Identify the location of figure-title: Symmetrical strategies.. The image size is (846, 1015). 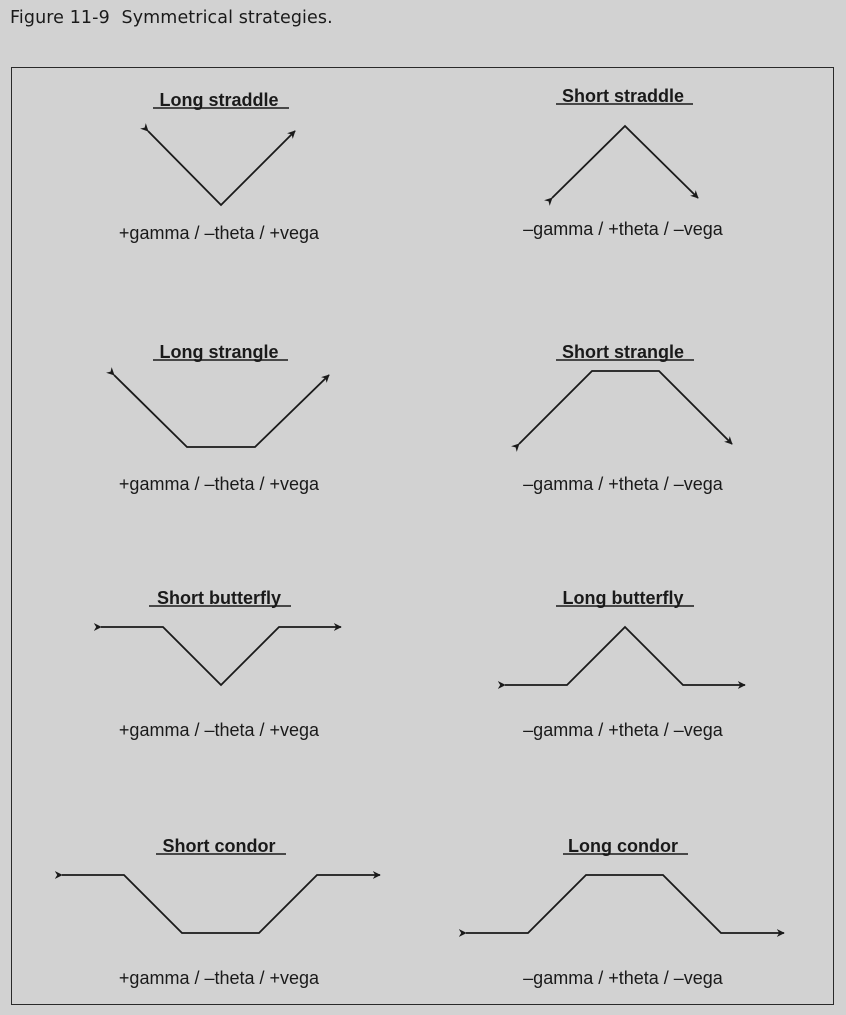
(227, 18).